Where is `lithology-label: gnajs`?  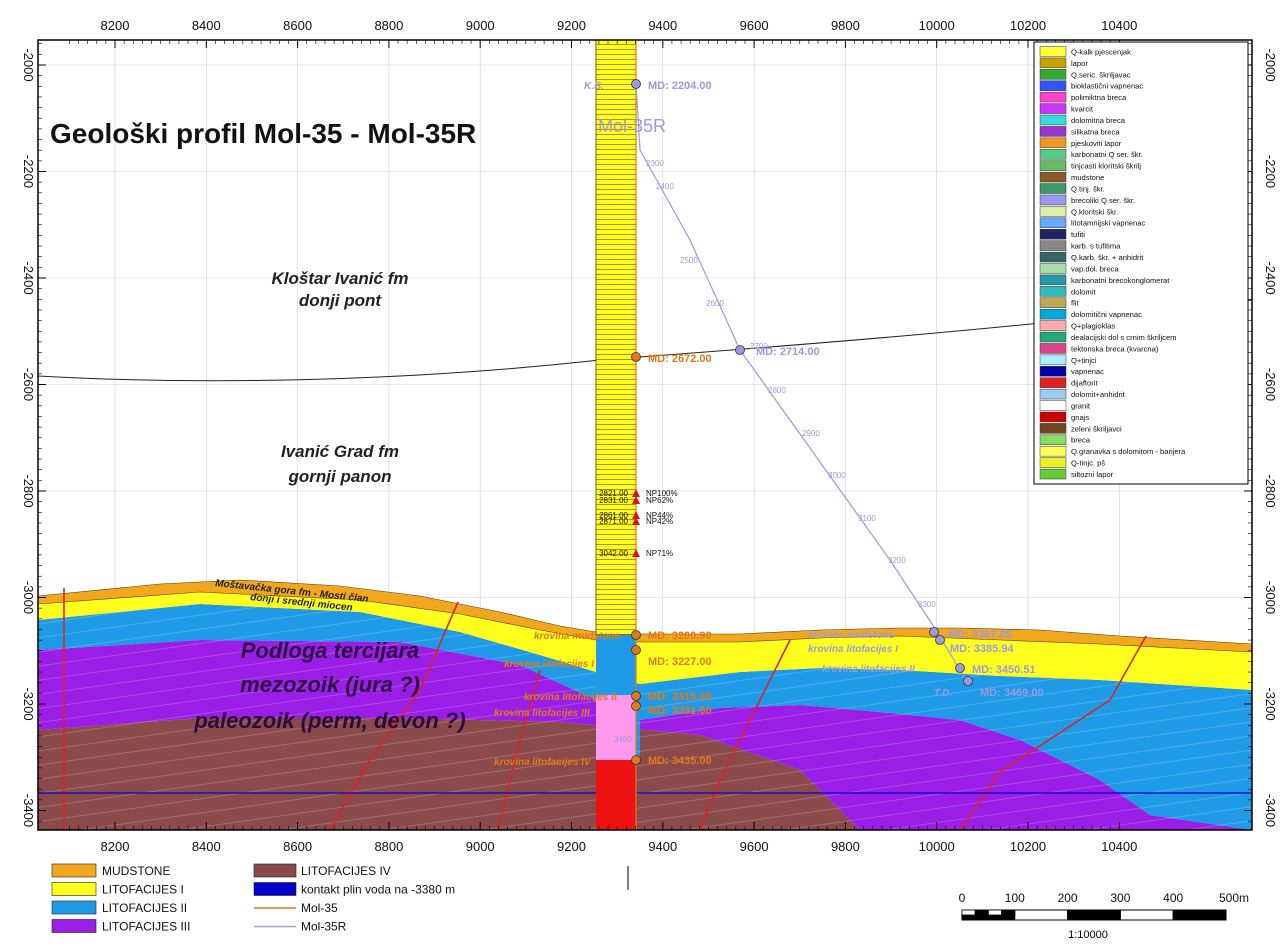
lithology-label: gnajs is located at coordinates (1080, 417).